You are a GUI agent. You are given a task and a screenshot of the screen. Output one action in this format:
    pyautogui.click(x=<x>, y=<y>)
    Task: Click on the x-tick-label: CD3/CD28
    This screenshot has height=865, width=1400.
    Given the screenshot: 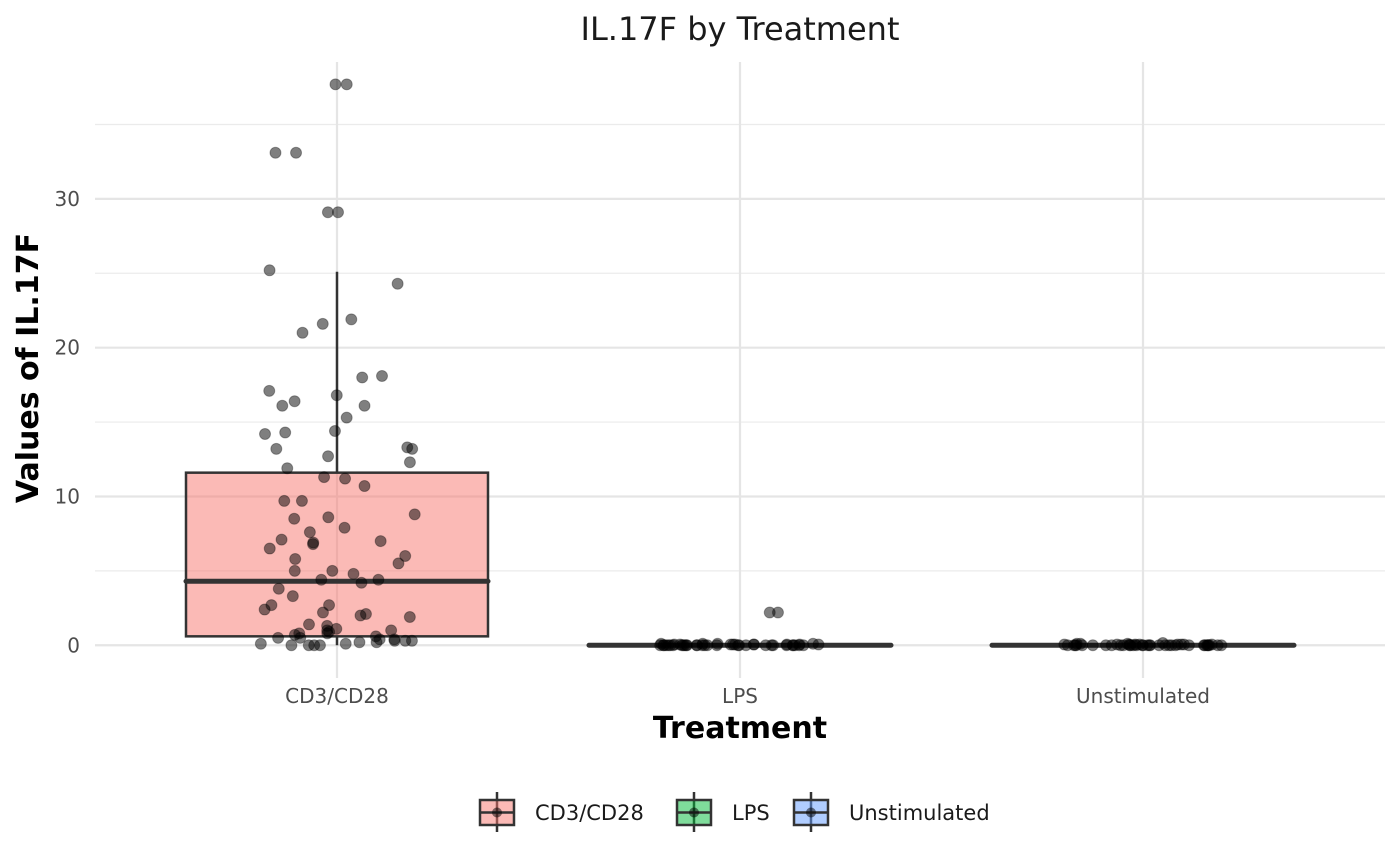 What is the action you would take?
    pyautogui.click(x=337, y=696)
    